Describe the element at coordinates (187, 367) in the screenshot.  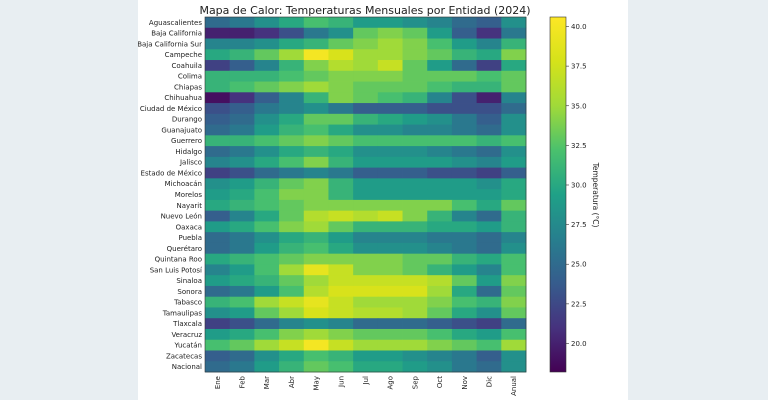
I see `y-tick-label: Nacional` at that location.